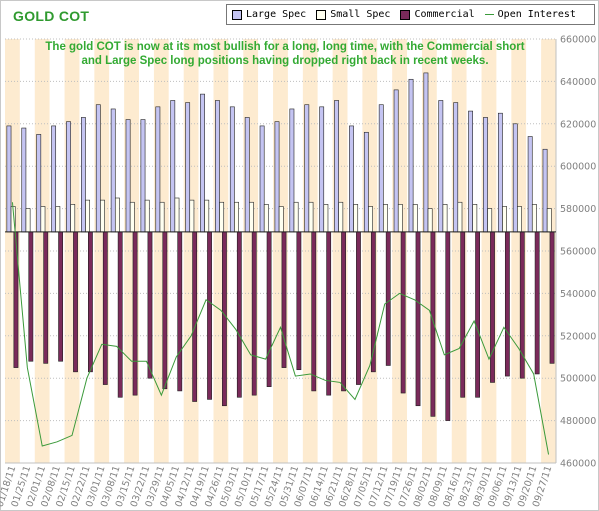 This screenshot has width=599, height=511. I want to click on y-tick-label: 480000, so click(578, 421).